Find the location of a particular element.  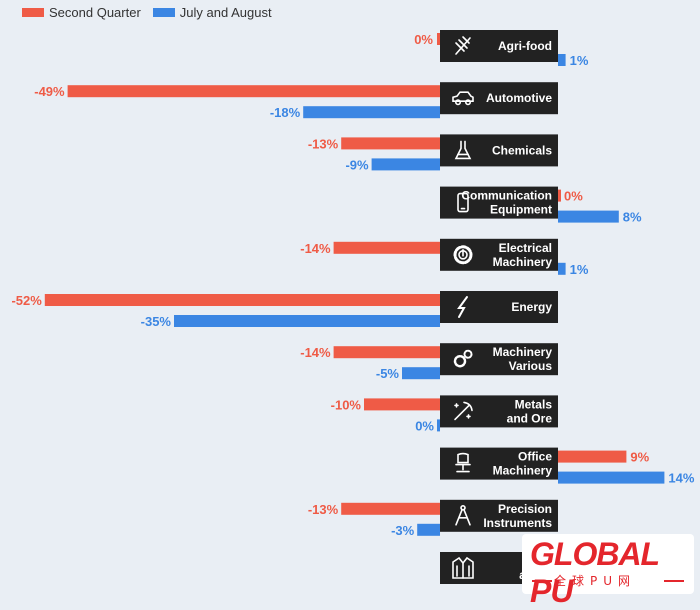

category-label-metals-and-ore-0: Metals is located at coordinates (534, 404).